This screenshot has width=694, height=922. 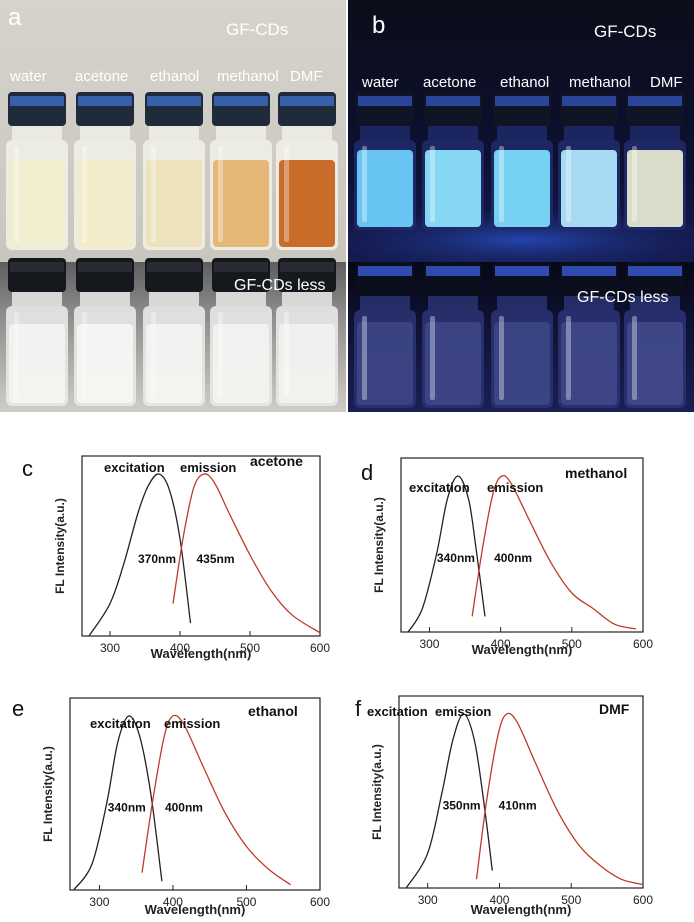 What do you see at coordinates (666, 82) in the screenshot?
I see `solvent-label-dmf-b: DMF` at bounding box center [666, 82].